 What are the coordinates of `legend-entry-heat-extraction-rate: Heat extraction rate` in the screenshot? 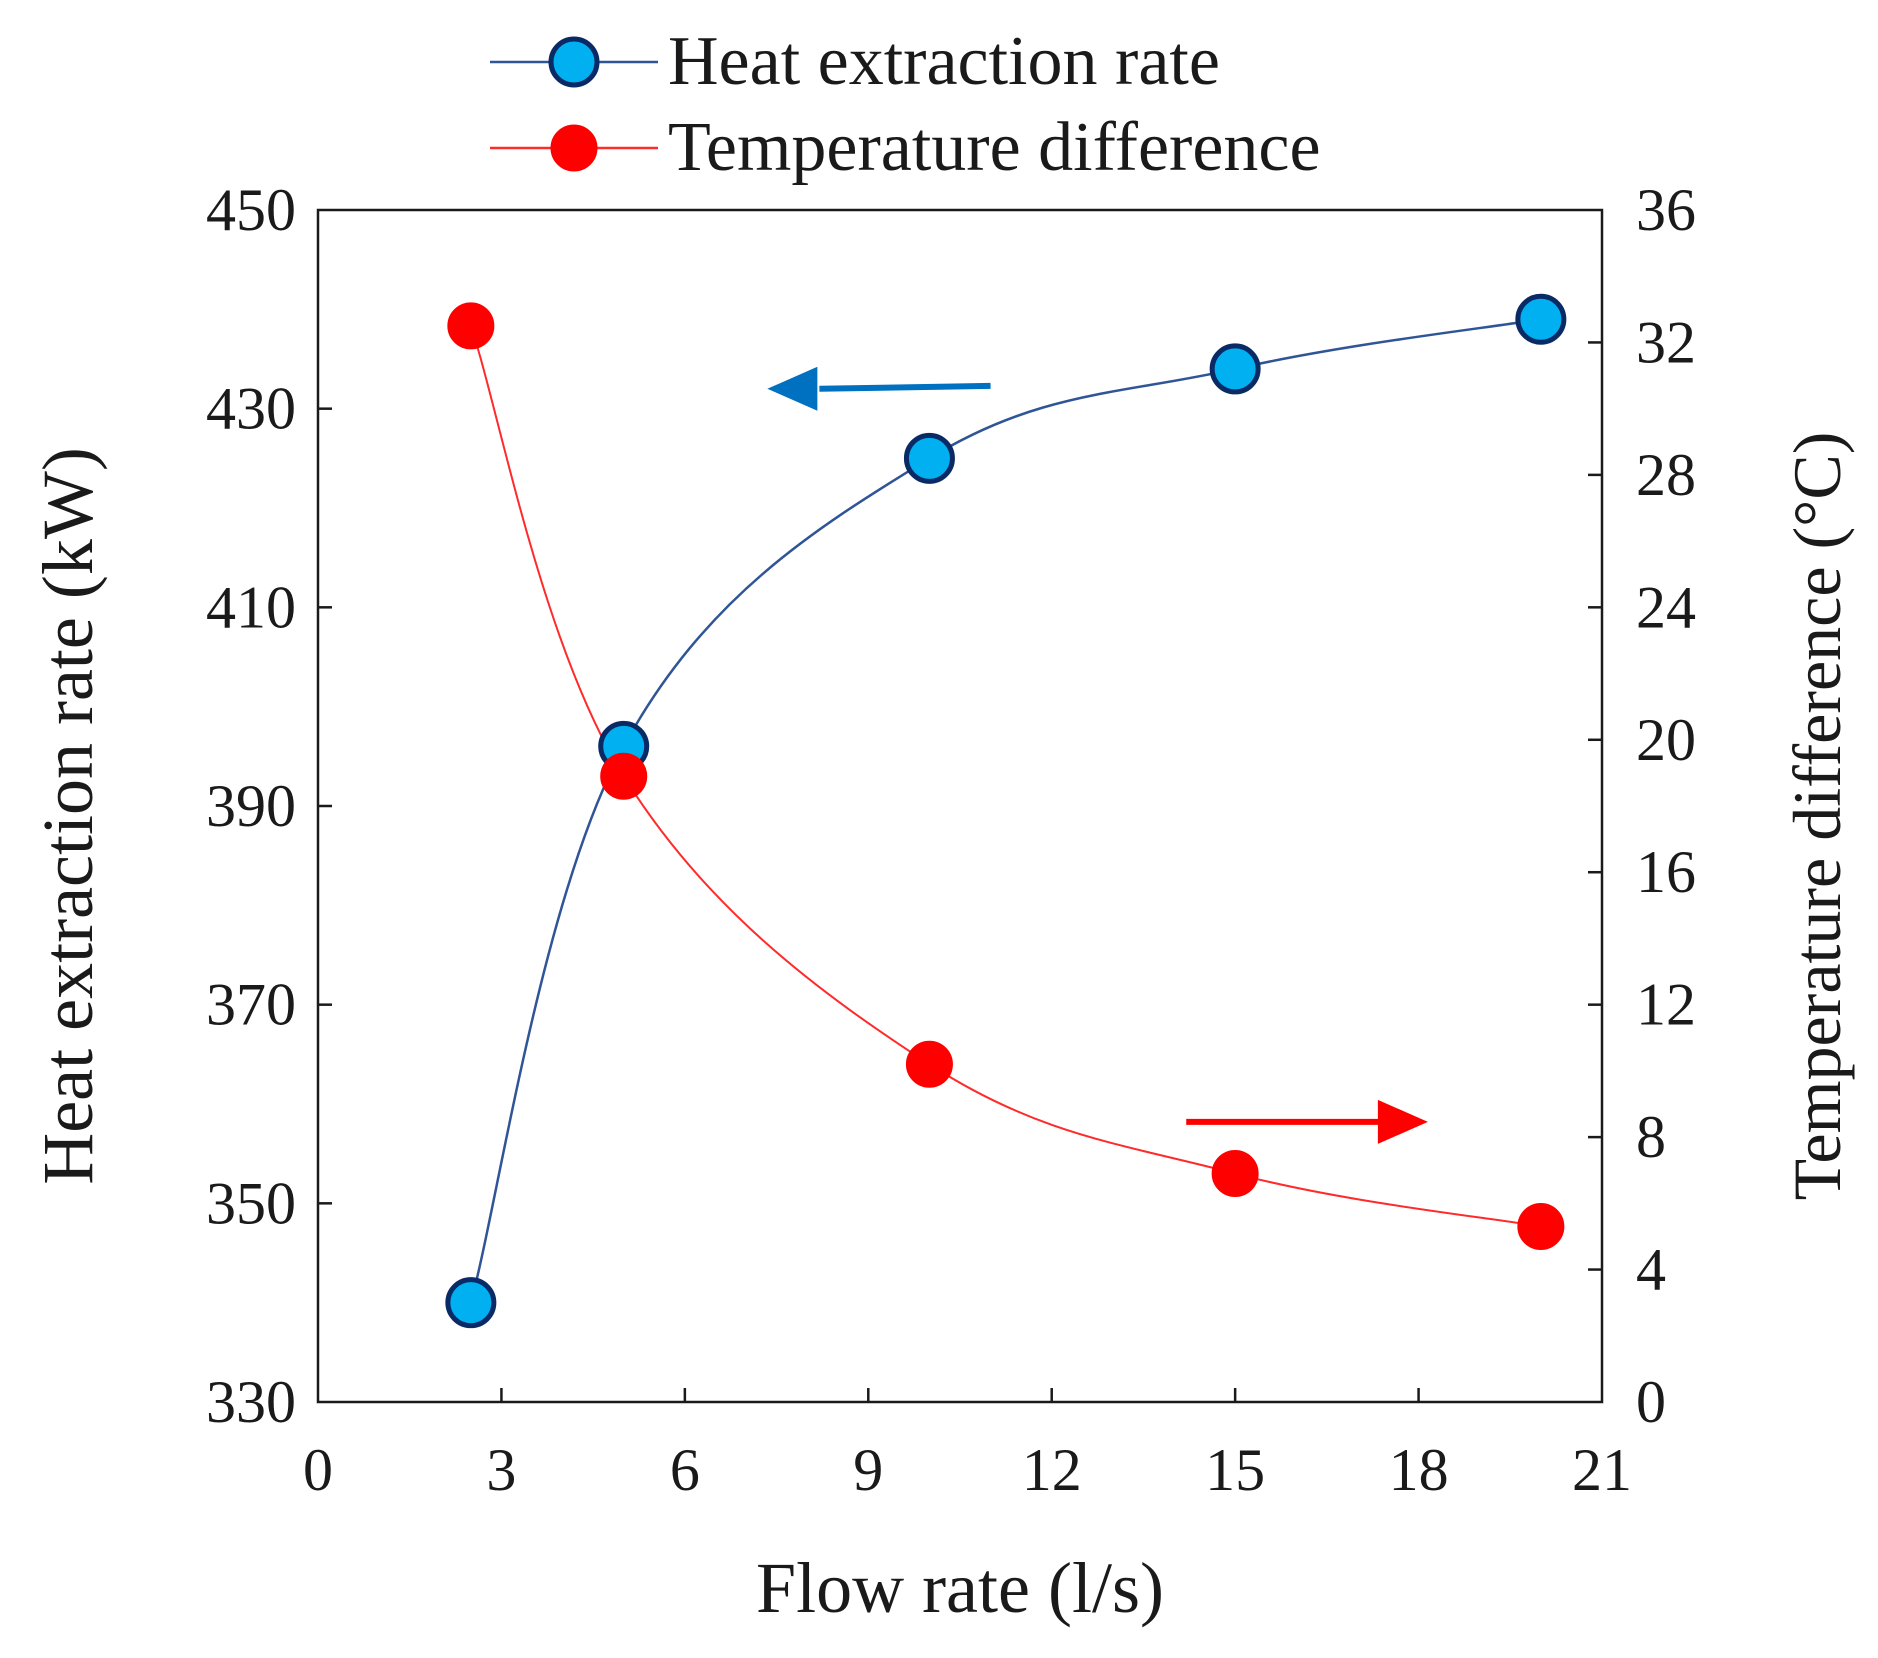 It's located at (855, 61).